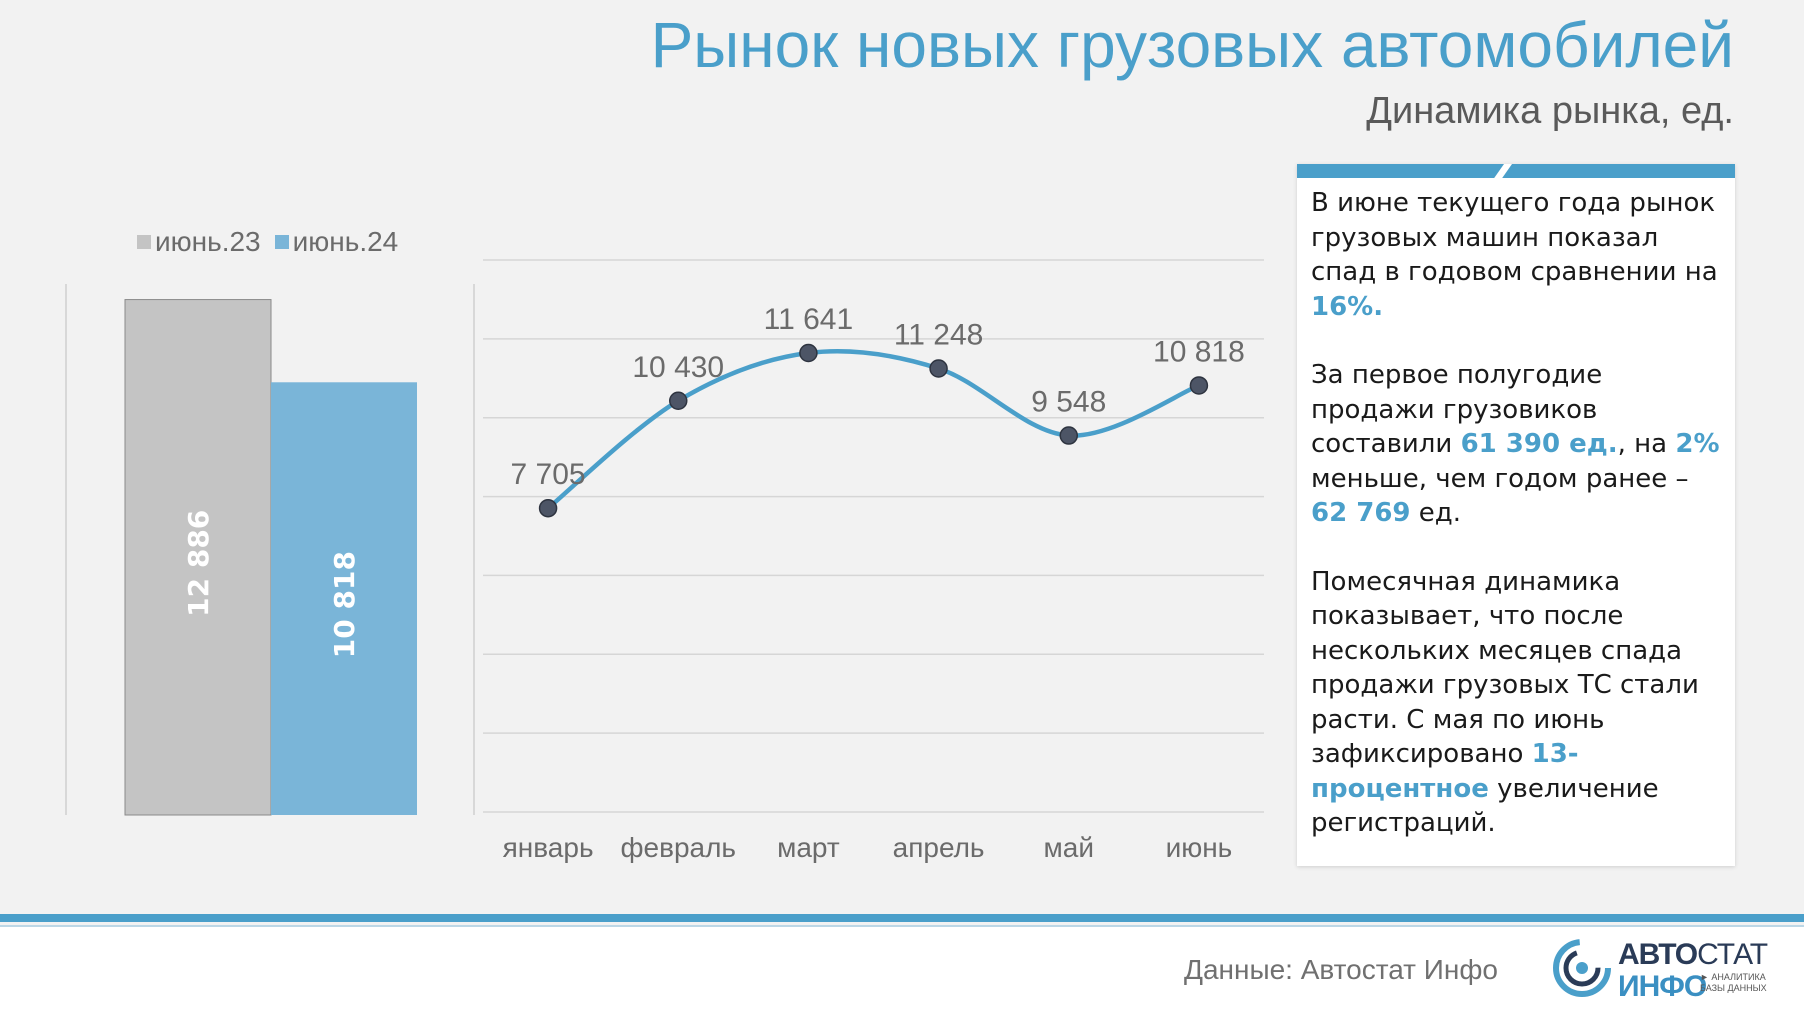  I want to click on legend-label-prev: июнь.23, so click(208, 241).